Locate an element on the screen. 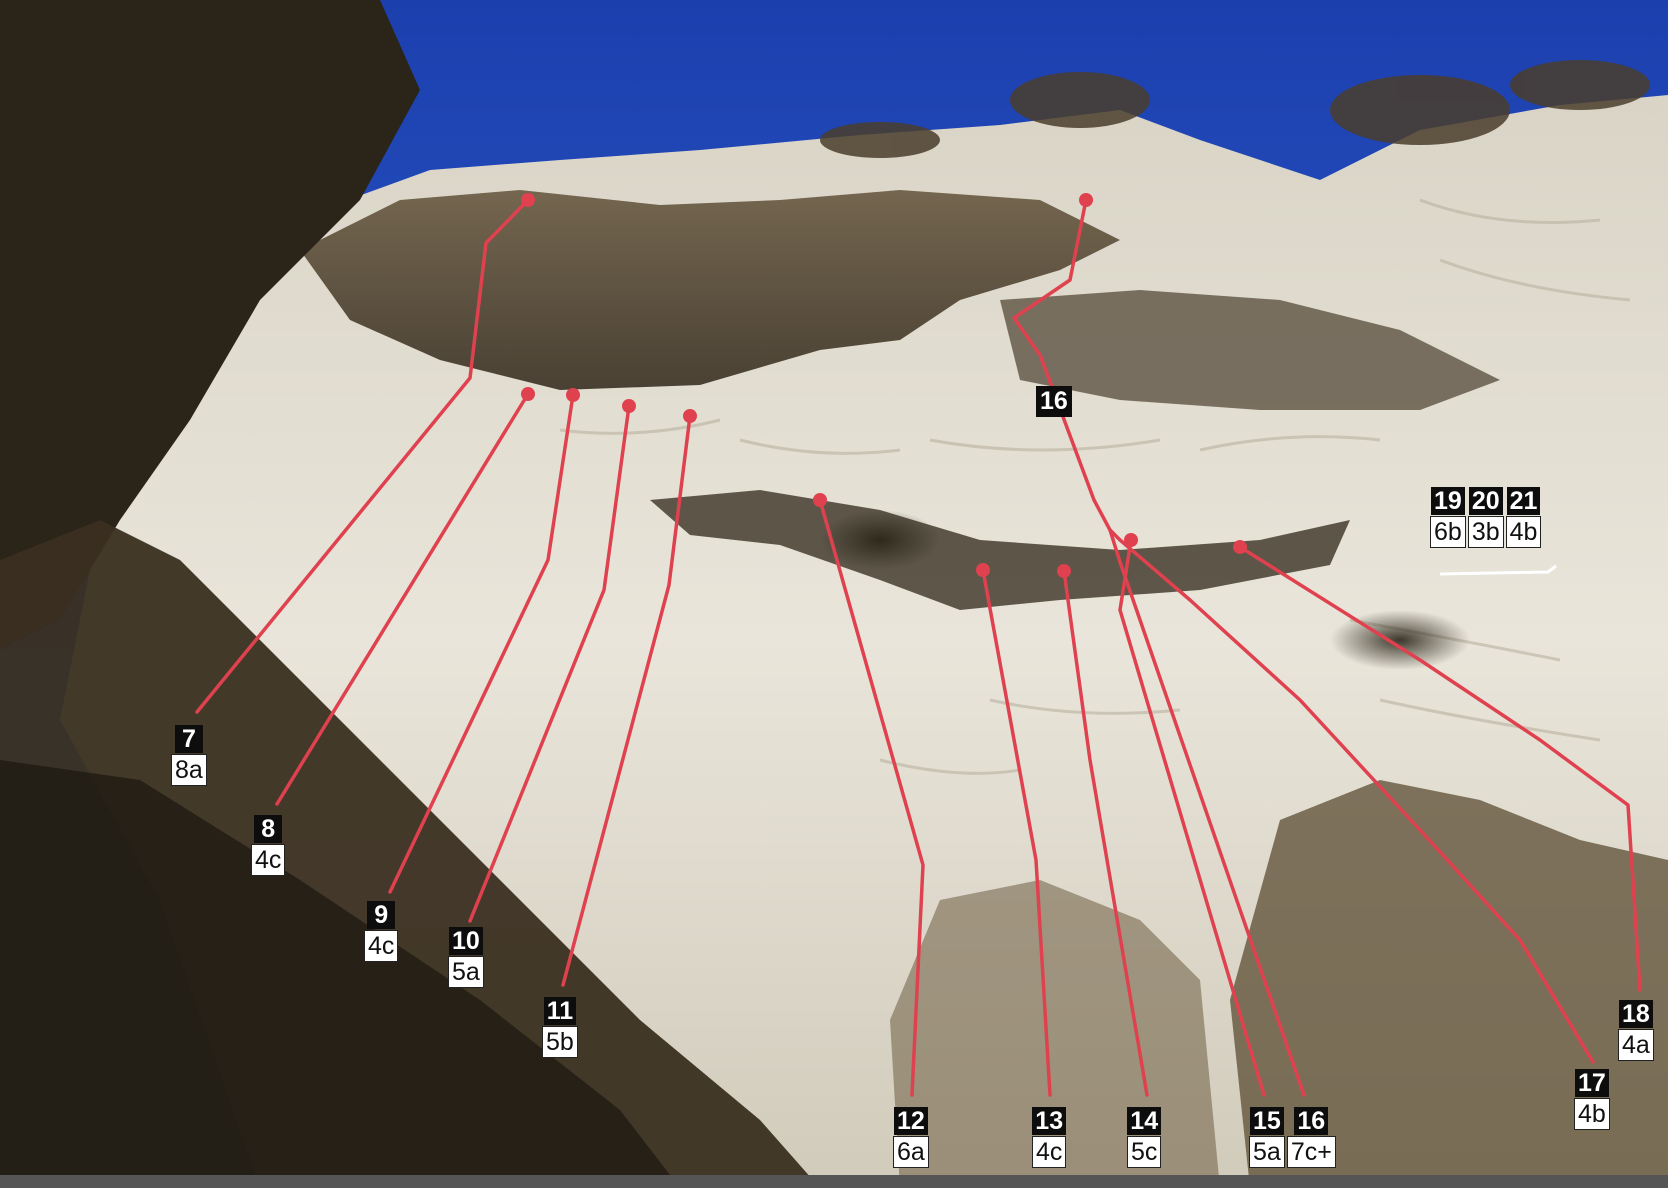  route-grade: 6b is located at coordinates (1448, 532).